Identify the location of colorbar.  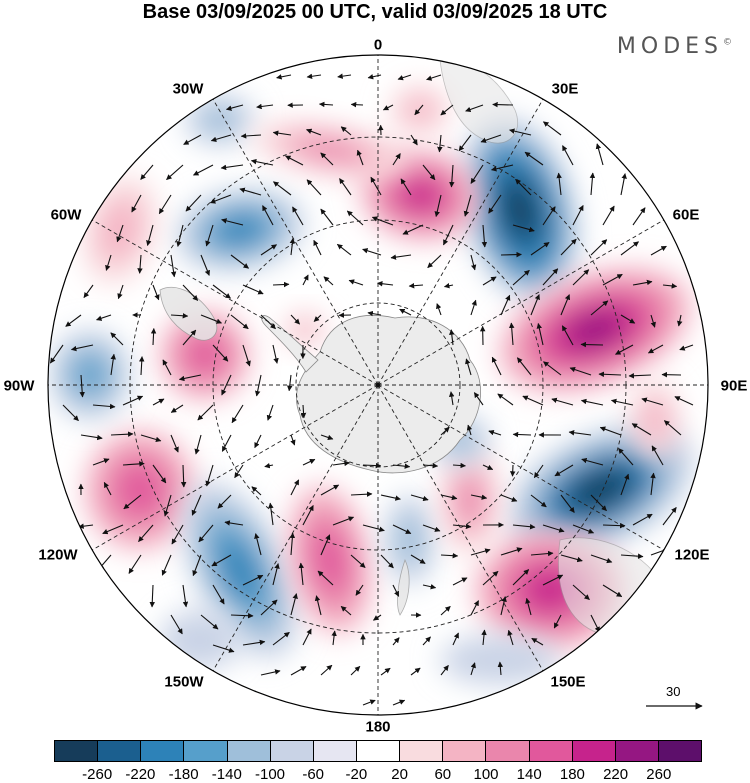
(378, 751).